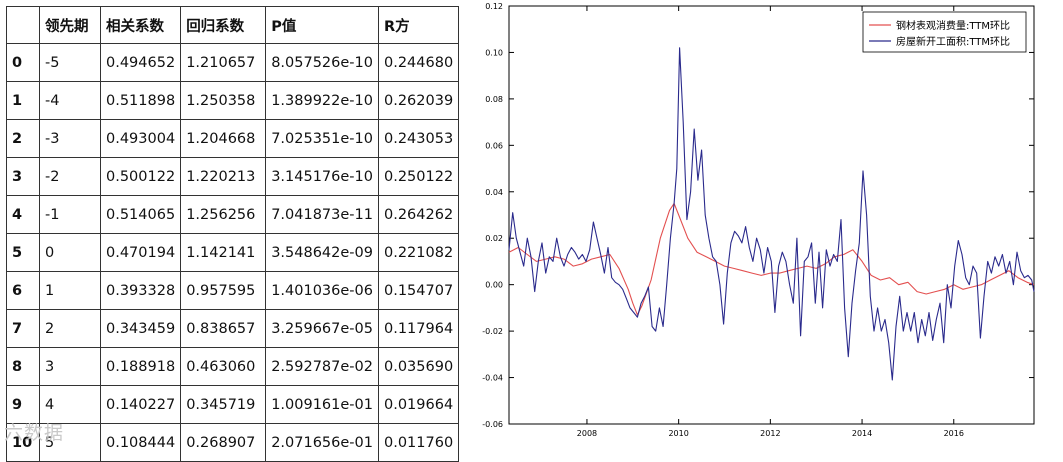 The image size is (1063, 462). Describe the element at coordinates (322, 404) in the screenshot. I see `p-value-cell: 1.009161e-01` at that location.